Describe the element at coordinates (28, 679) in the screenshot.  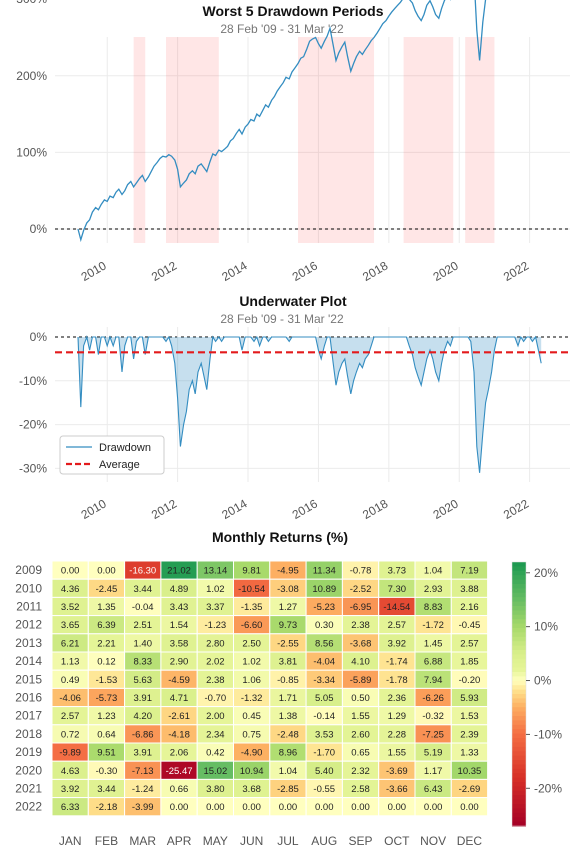
I see `row-label: 2015` at that location.